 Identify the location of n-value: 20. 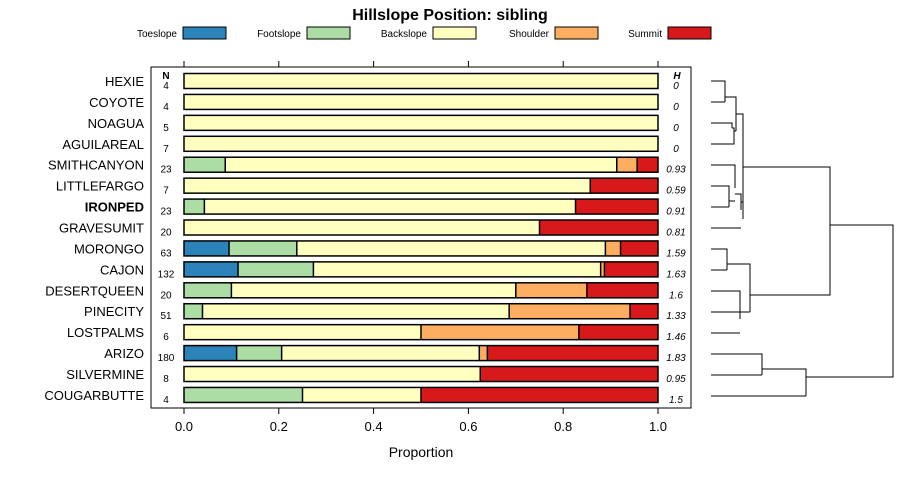
(166, 233).